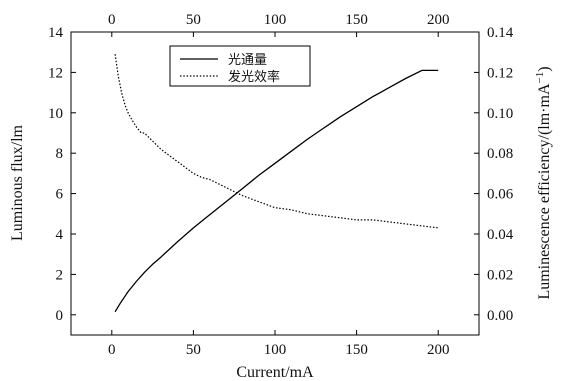 The height and width of the screenshot is (381, 561). What do you see at coordinates (275, 350) in the screenshot?
I see `x-tick-label-bottom: 100` at bounding box center [275, 350].